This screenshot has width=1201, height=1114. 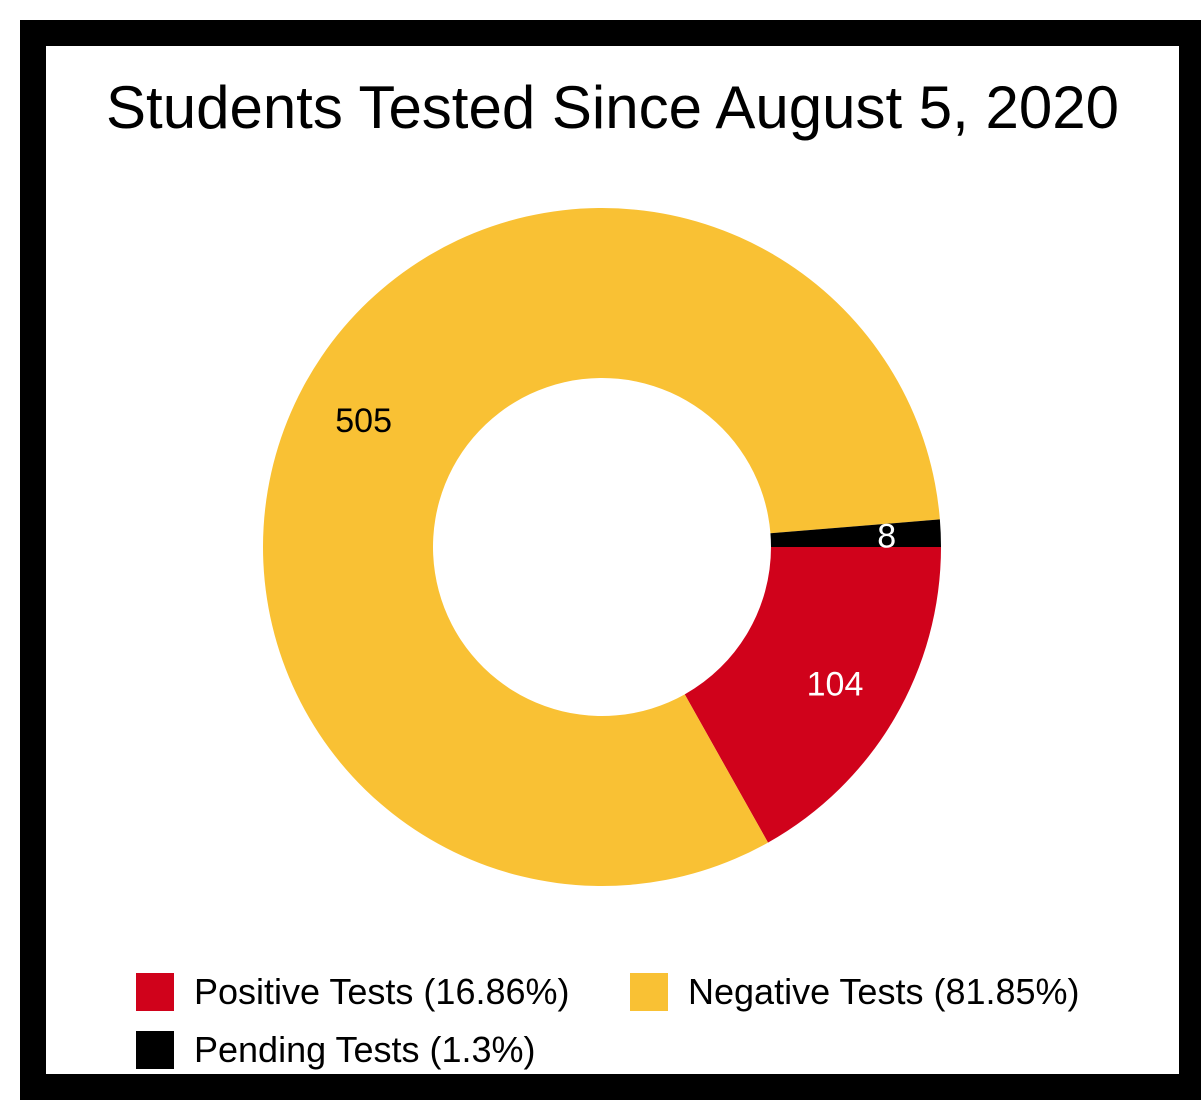 I want to click on legend-label-pending: Pending Tests (1.3%), so click(x=365, y=1049).